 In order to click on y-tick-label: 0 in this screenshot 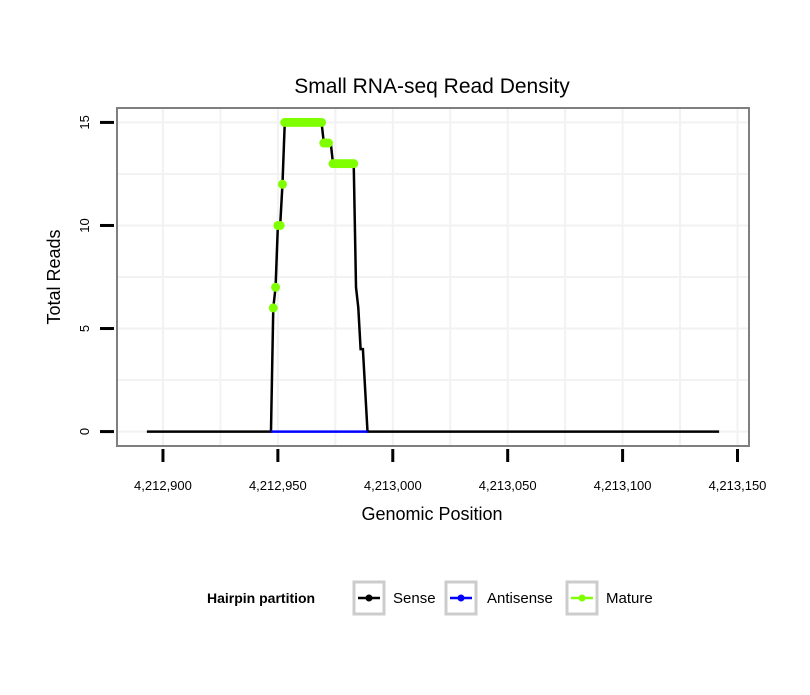, I will do `click(84, 431)`.